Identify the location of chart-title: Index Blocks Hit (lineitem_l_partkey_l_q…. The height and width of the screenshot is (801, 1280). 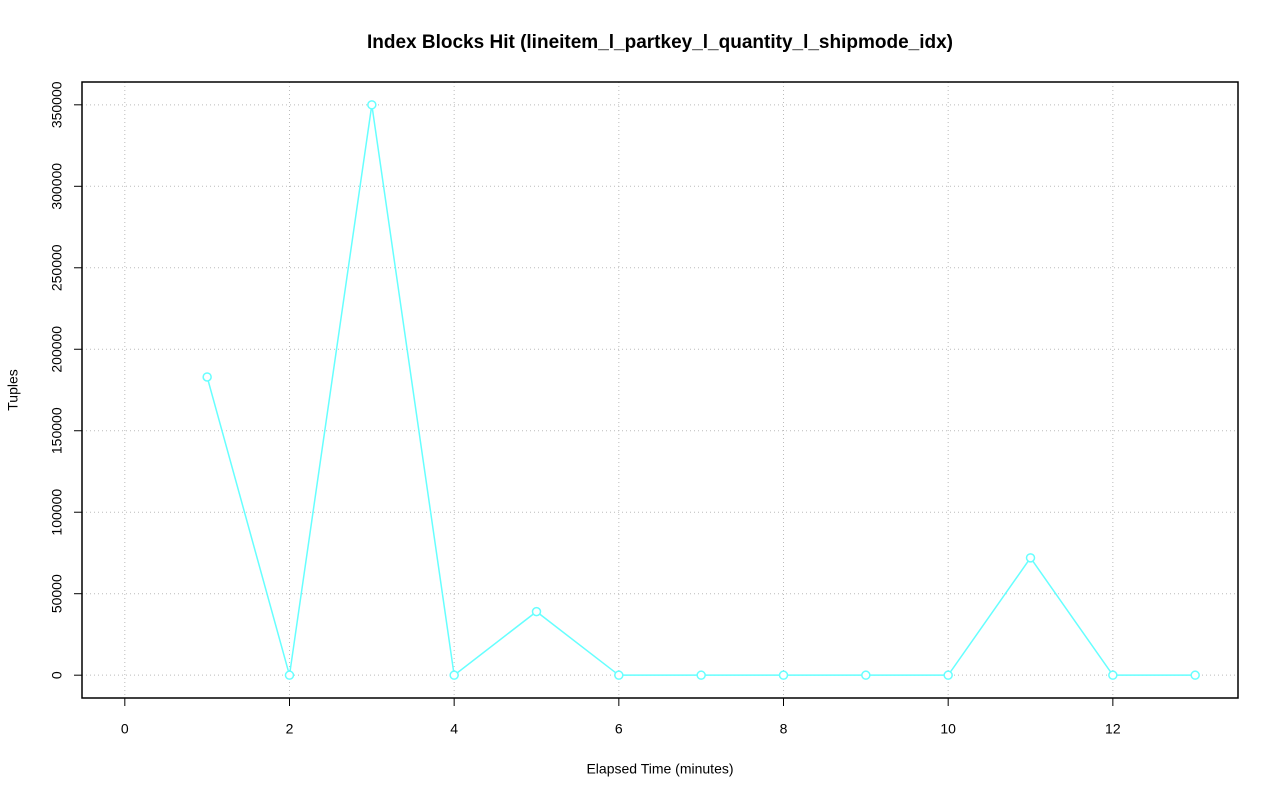
(660, 42).